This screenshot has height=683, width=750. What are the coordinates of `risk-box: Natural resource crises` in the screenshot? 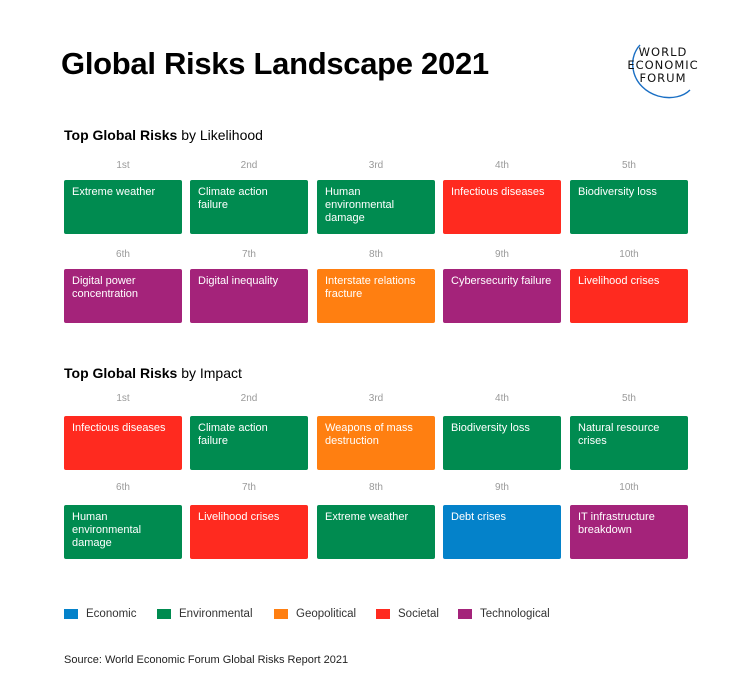 It's located at (629, 443).